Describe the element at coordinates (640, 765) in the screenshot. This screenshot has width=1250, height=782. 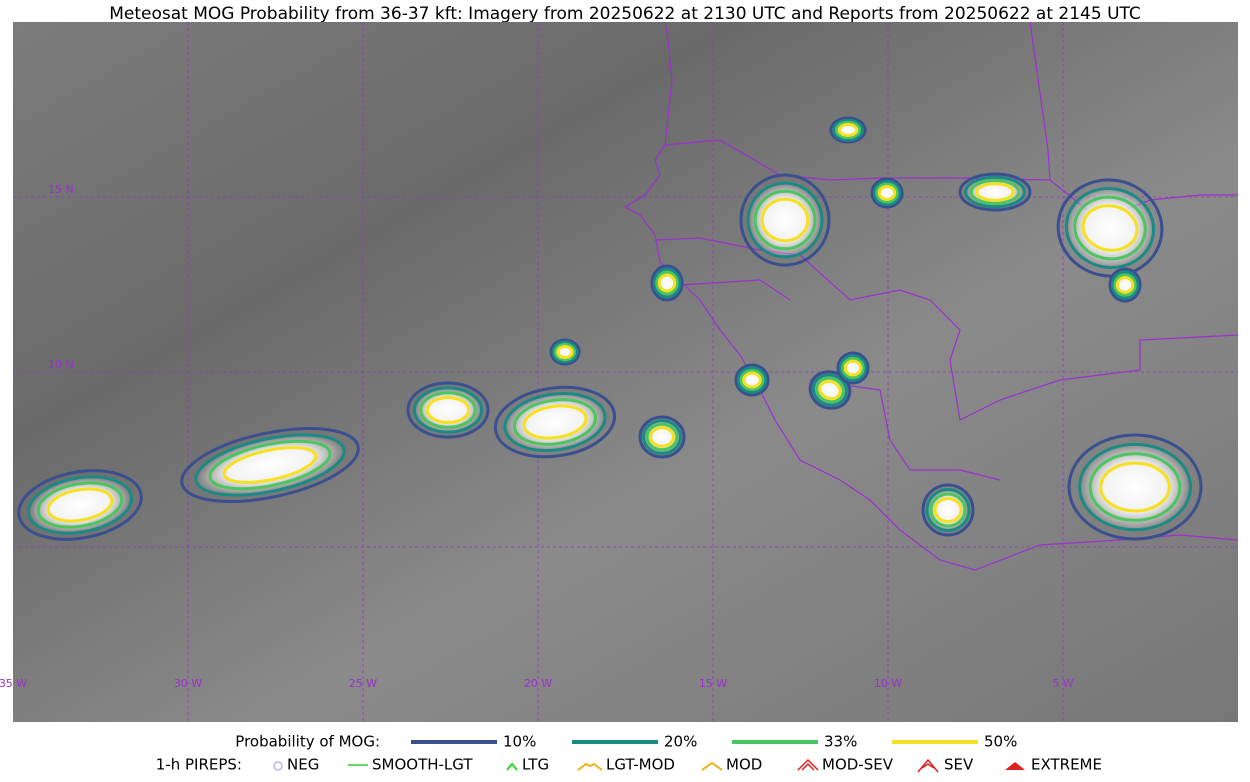
I see `legend-label: LGT-MOD` at that location.